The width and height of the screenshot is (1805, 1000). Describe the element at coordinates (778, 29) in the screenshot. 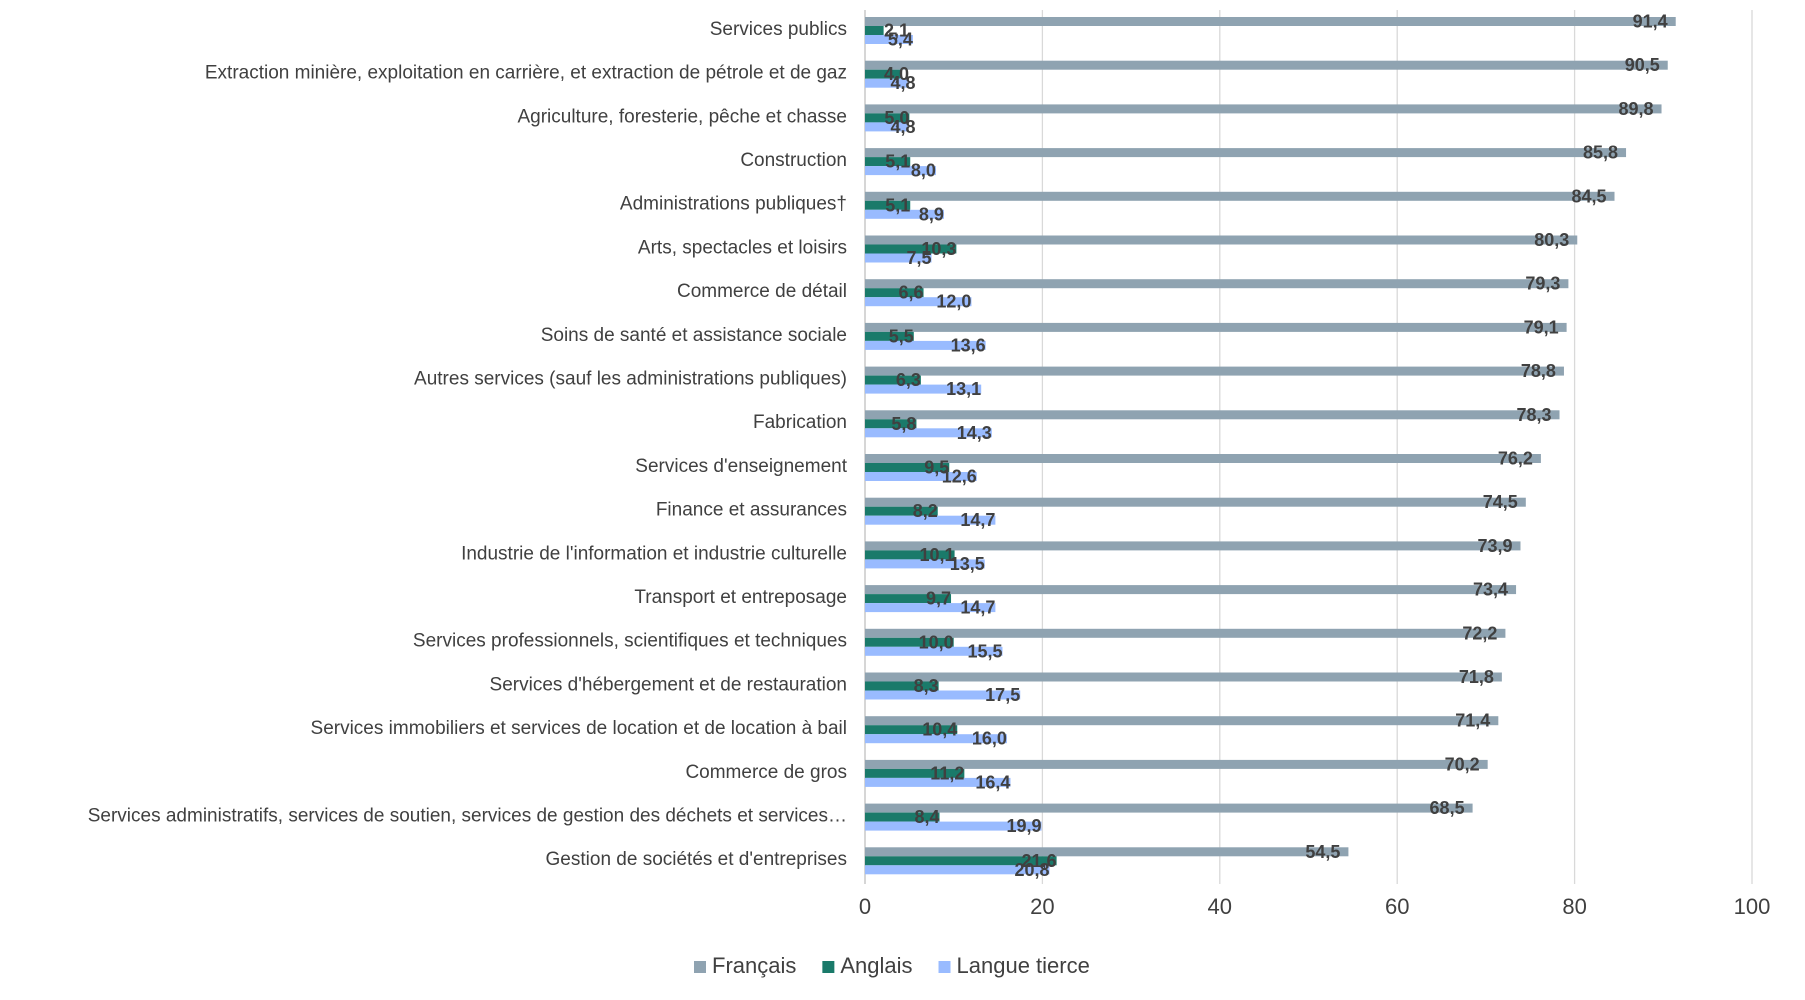

I see `category-label: Services publics` at that location.